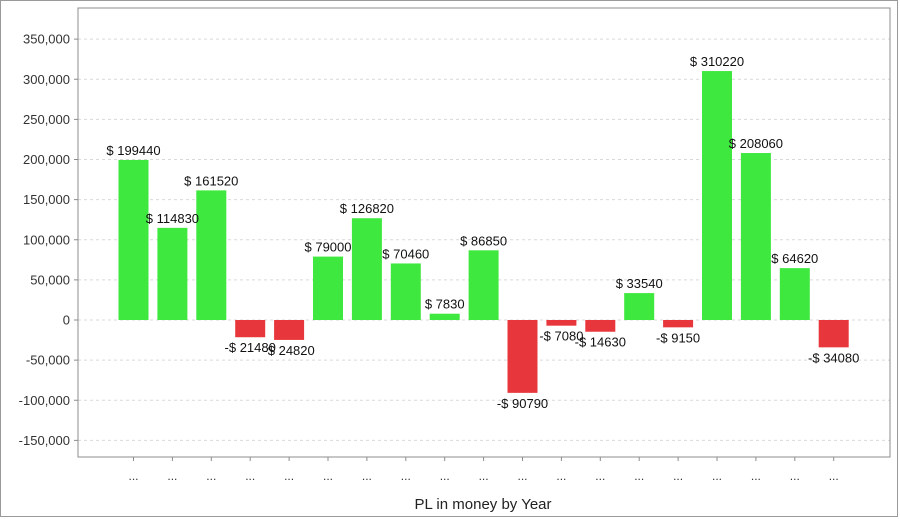 Image resolution: width=900 pixels, height=519 pixels. Describe the element at coordinates (405, 253) in the screenshot. I see `data-label: $ 70460` at that location.